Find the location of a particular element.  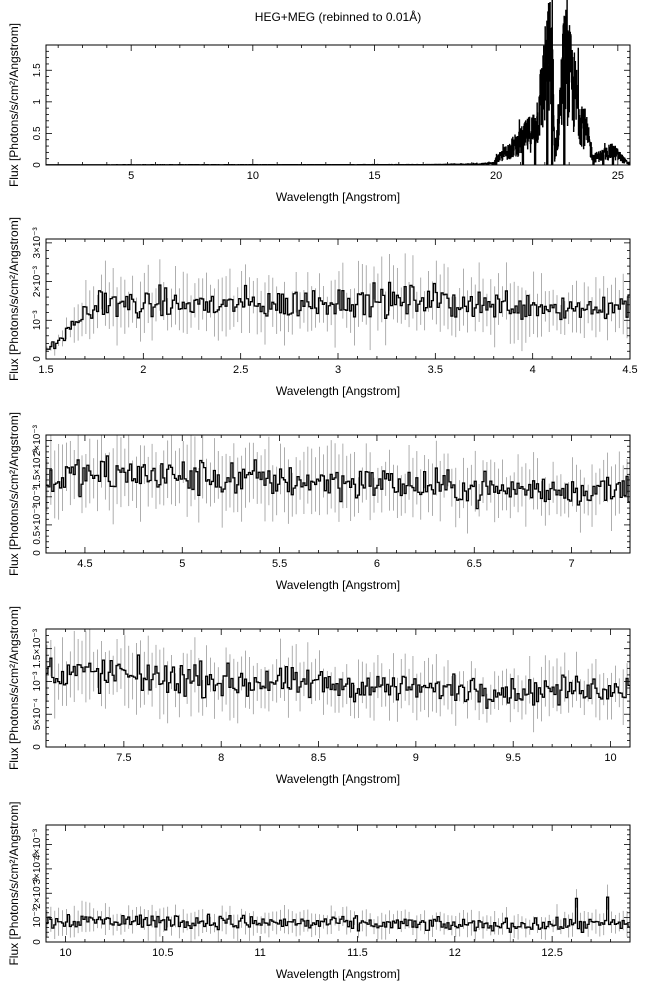

figure-title: HEG+MEG (rebinned to 0.01Å) is located at coordinates (338, 17).